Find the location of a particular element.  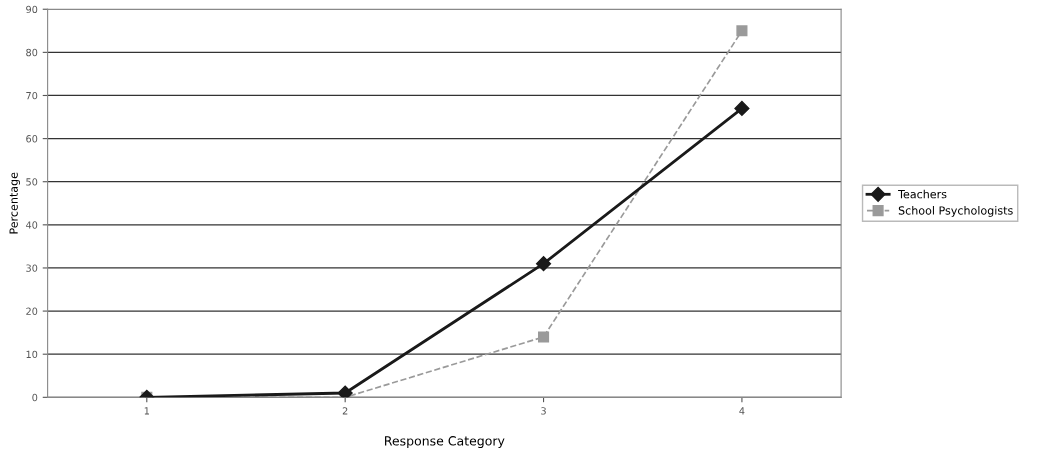

x-tick-label: 4 is located at coordinates (742, 411).